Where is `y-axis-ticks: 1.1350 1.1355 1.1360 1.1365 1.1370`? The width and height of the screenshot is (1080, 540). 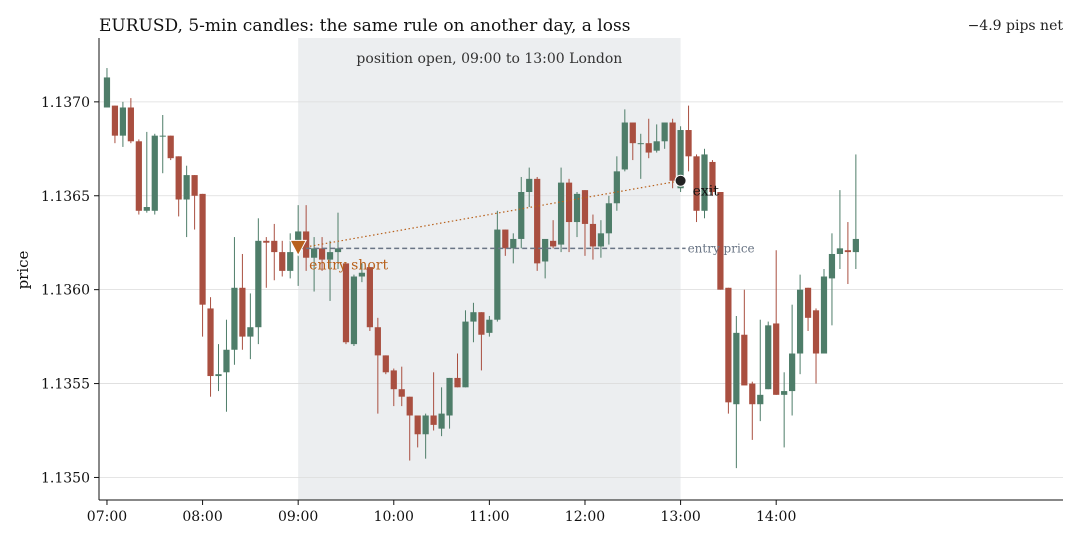 y-axis-ticks: 1.1350 1.1355 1.1360 1.1365 1.1370 is located at coordinates (70, 290).